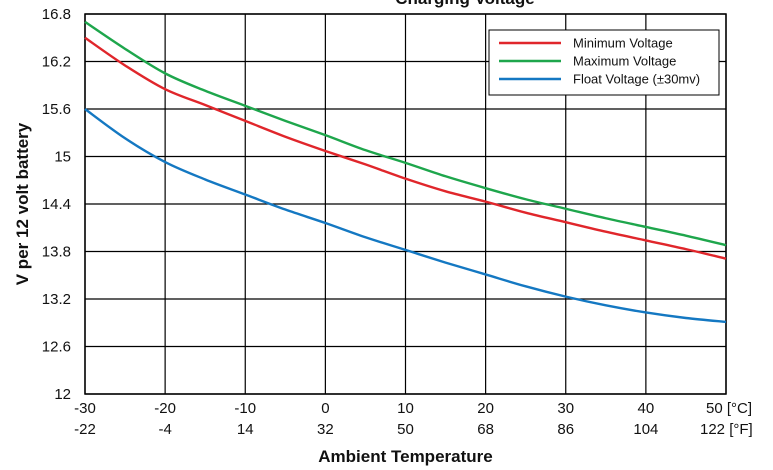  What do you see at coordinates (646, 408) in the screenshot?
I see `x-tick-label-celsius: 40` at bounding box center [646, 408].